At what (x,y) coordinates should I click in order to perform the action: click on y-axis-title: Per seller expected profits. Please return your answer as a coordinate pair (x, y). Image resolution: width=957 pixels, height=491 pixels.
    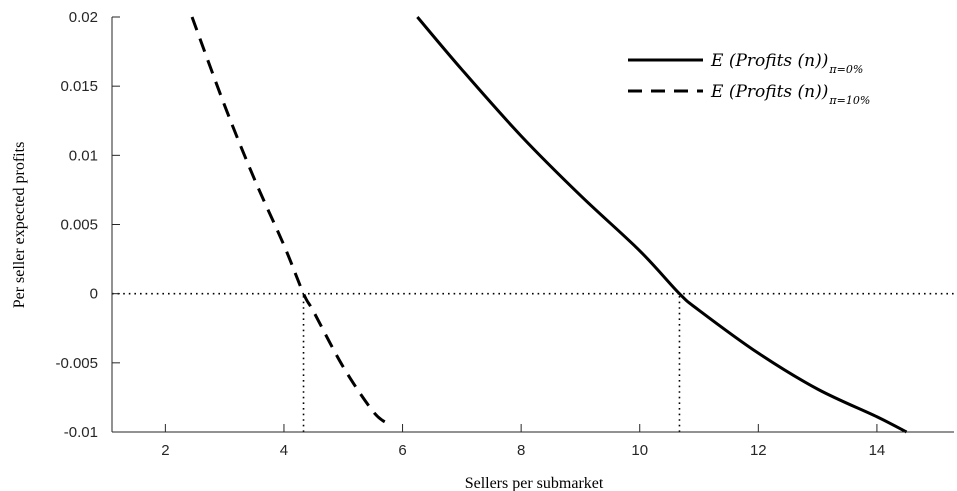
    Looking at the image, I should click on (19, 225).